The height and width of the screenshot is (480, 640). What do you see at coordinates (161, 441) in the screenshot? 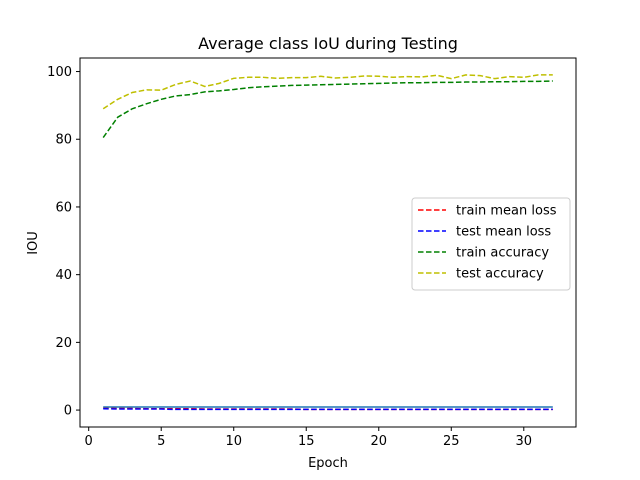
I see `x-tick-label: 5` at bounding box center [161, 441].